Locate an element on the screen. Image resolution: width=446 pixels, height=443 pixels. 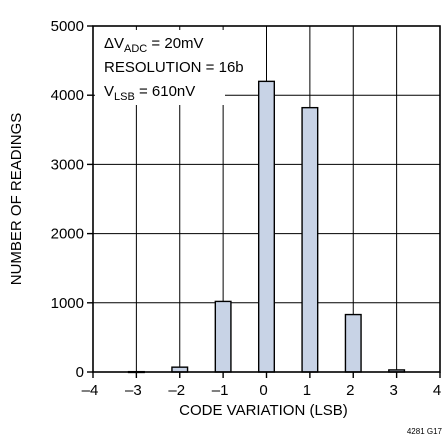
y-tick-label: 4000 is located at coordinates (67, 95).